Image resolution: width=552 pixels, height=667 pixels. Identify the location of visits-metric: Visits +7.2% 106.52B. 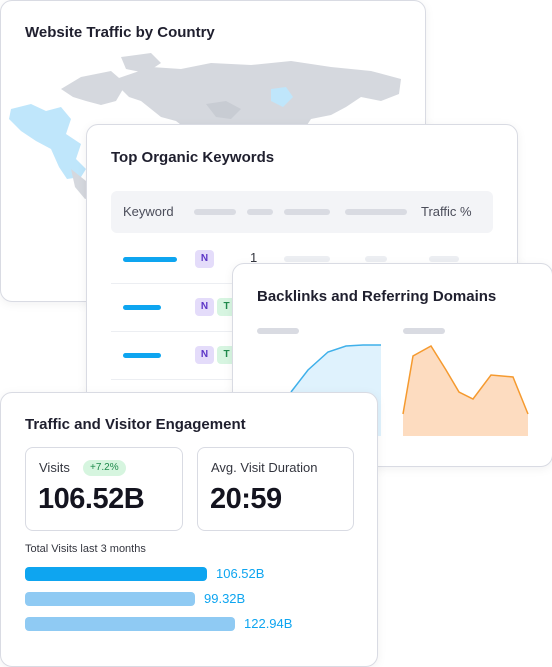
(104, 489).